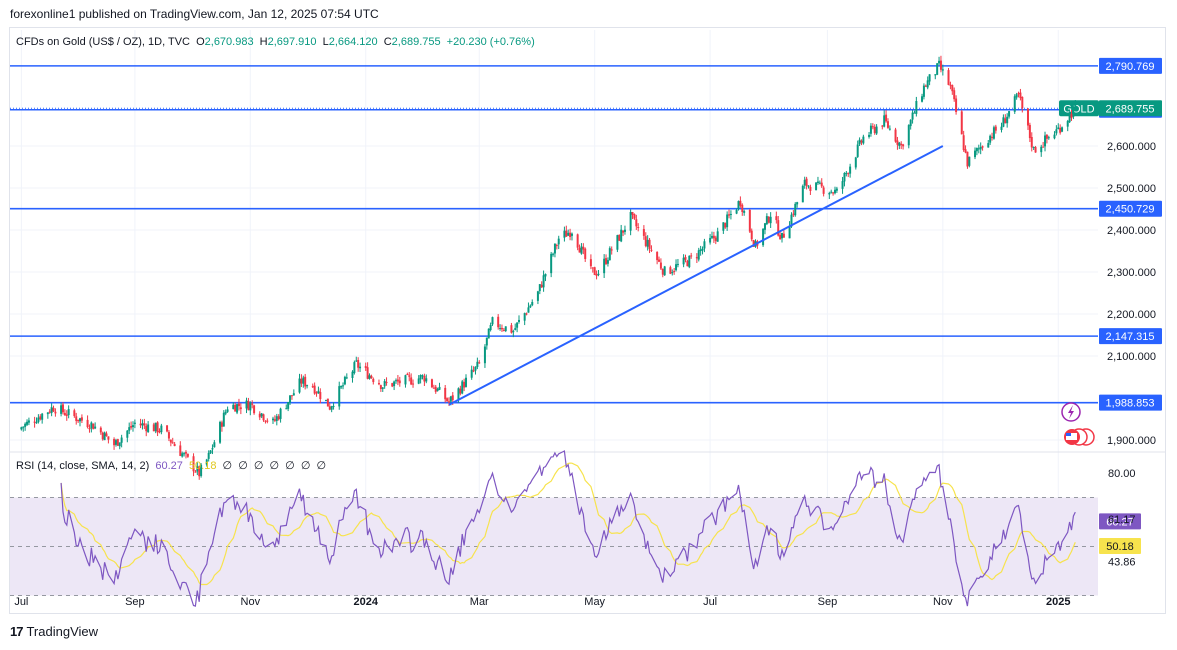  I want to click on footer-brand: 17 TradingView, so click(54, 631).